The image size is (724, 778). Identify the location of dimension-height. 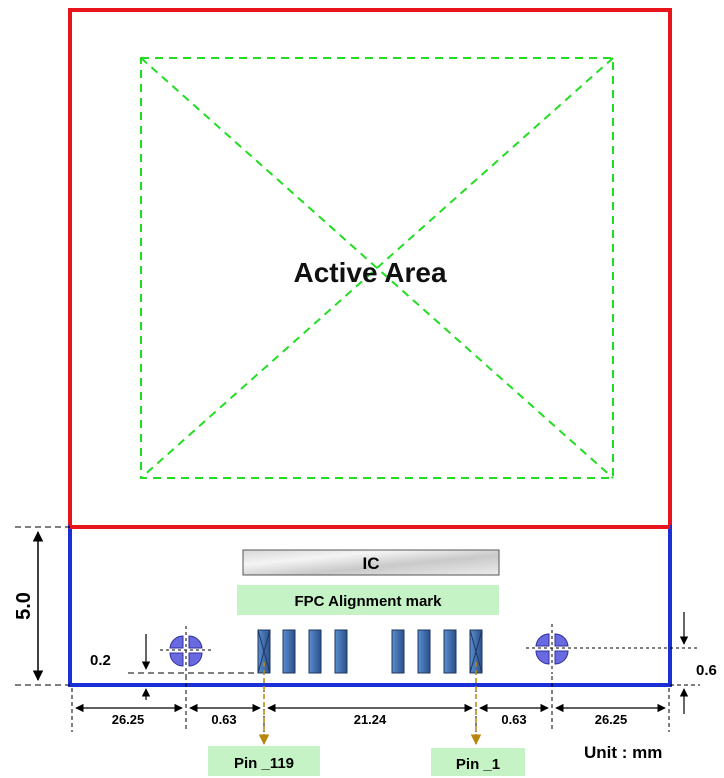
(42, 606).